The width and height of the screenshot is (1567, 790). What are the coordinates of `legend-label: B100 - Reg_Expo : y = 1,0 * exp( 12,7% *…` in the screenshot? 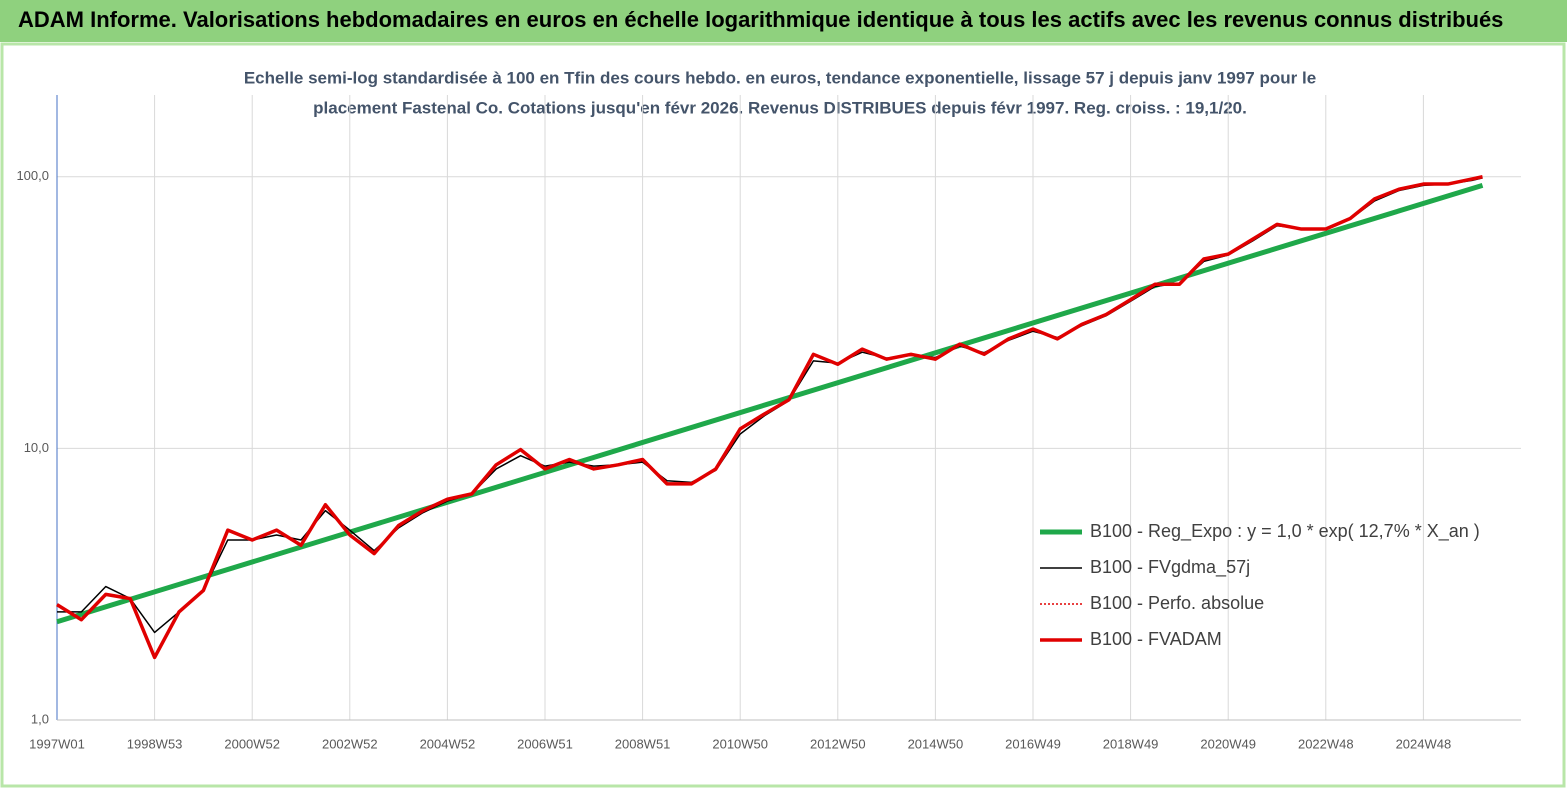 It's located at (1285, 531).